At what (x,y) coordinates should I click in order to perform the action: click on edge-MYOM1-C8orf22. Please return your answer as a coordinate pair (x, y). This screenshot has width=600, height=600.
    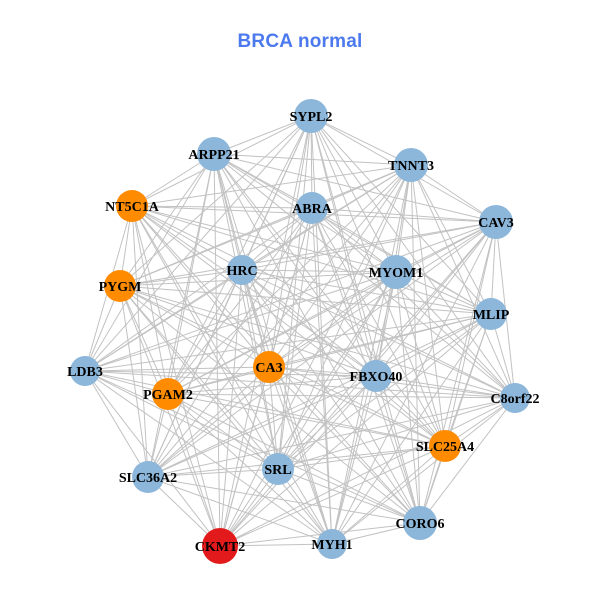
    Looking at the image, I should click on (455, 335).